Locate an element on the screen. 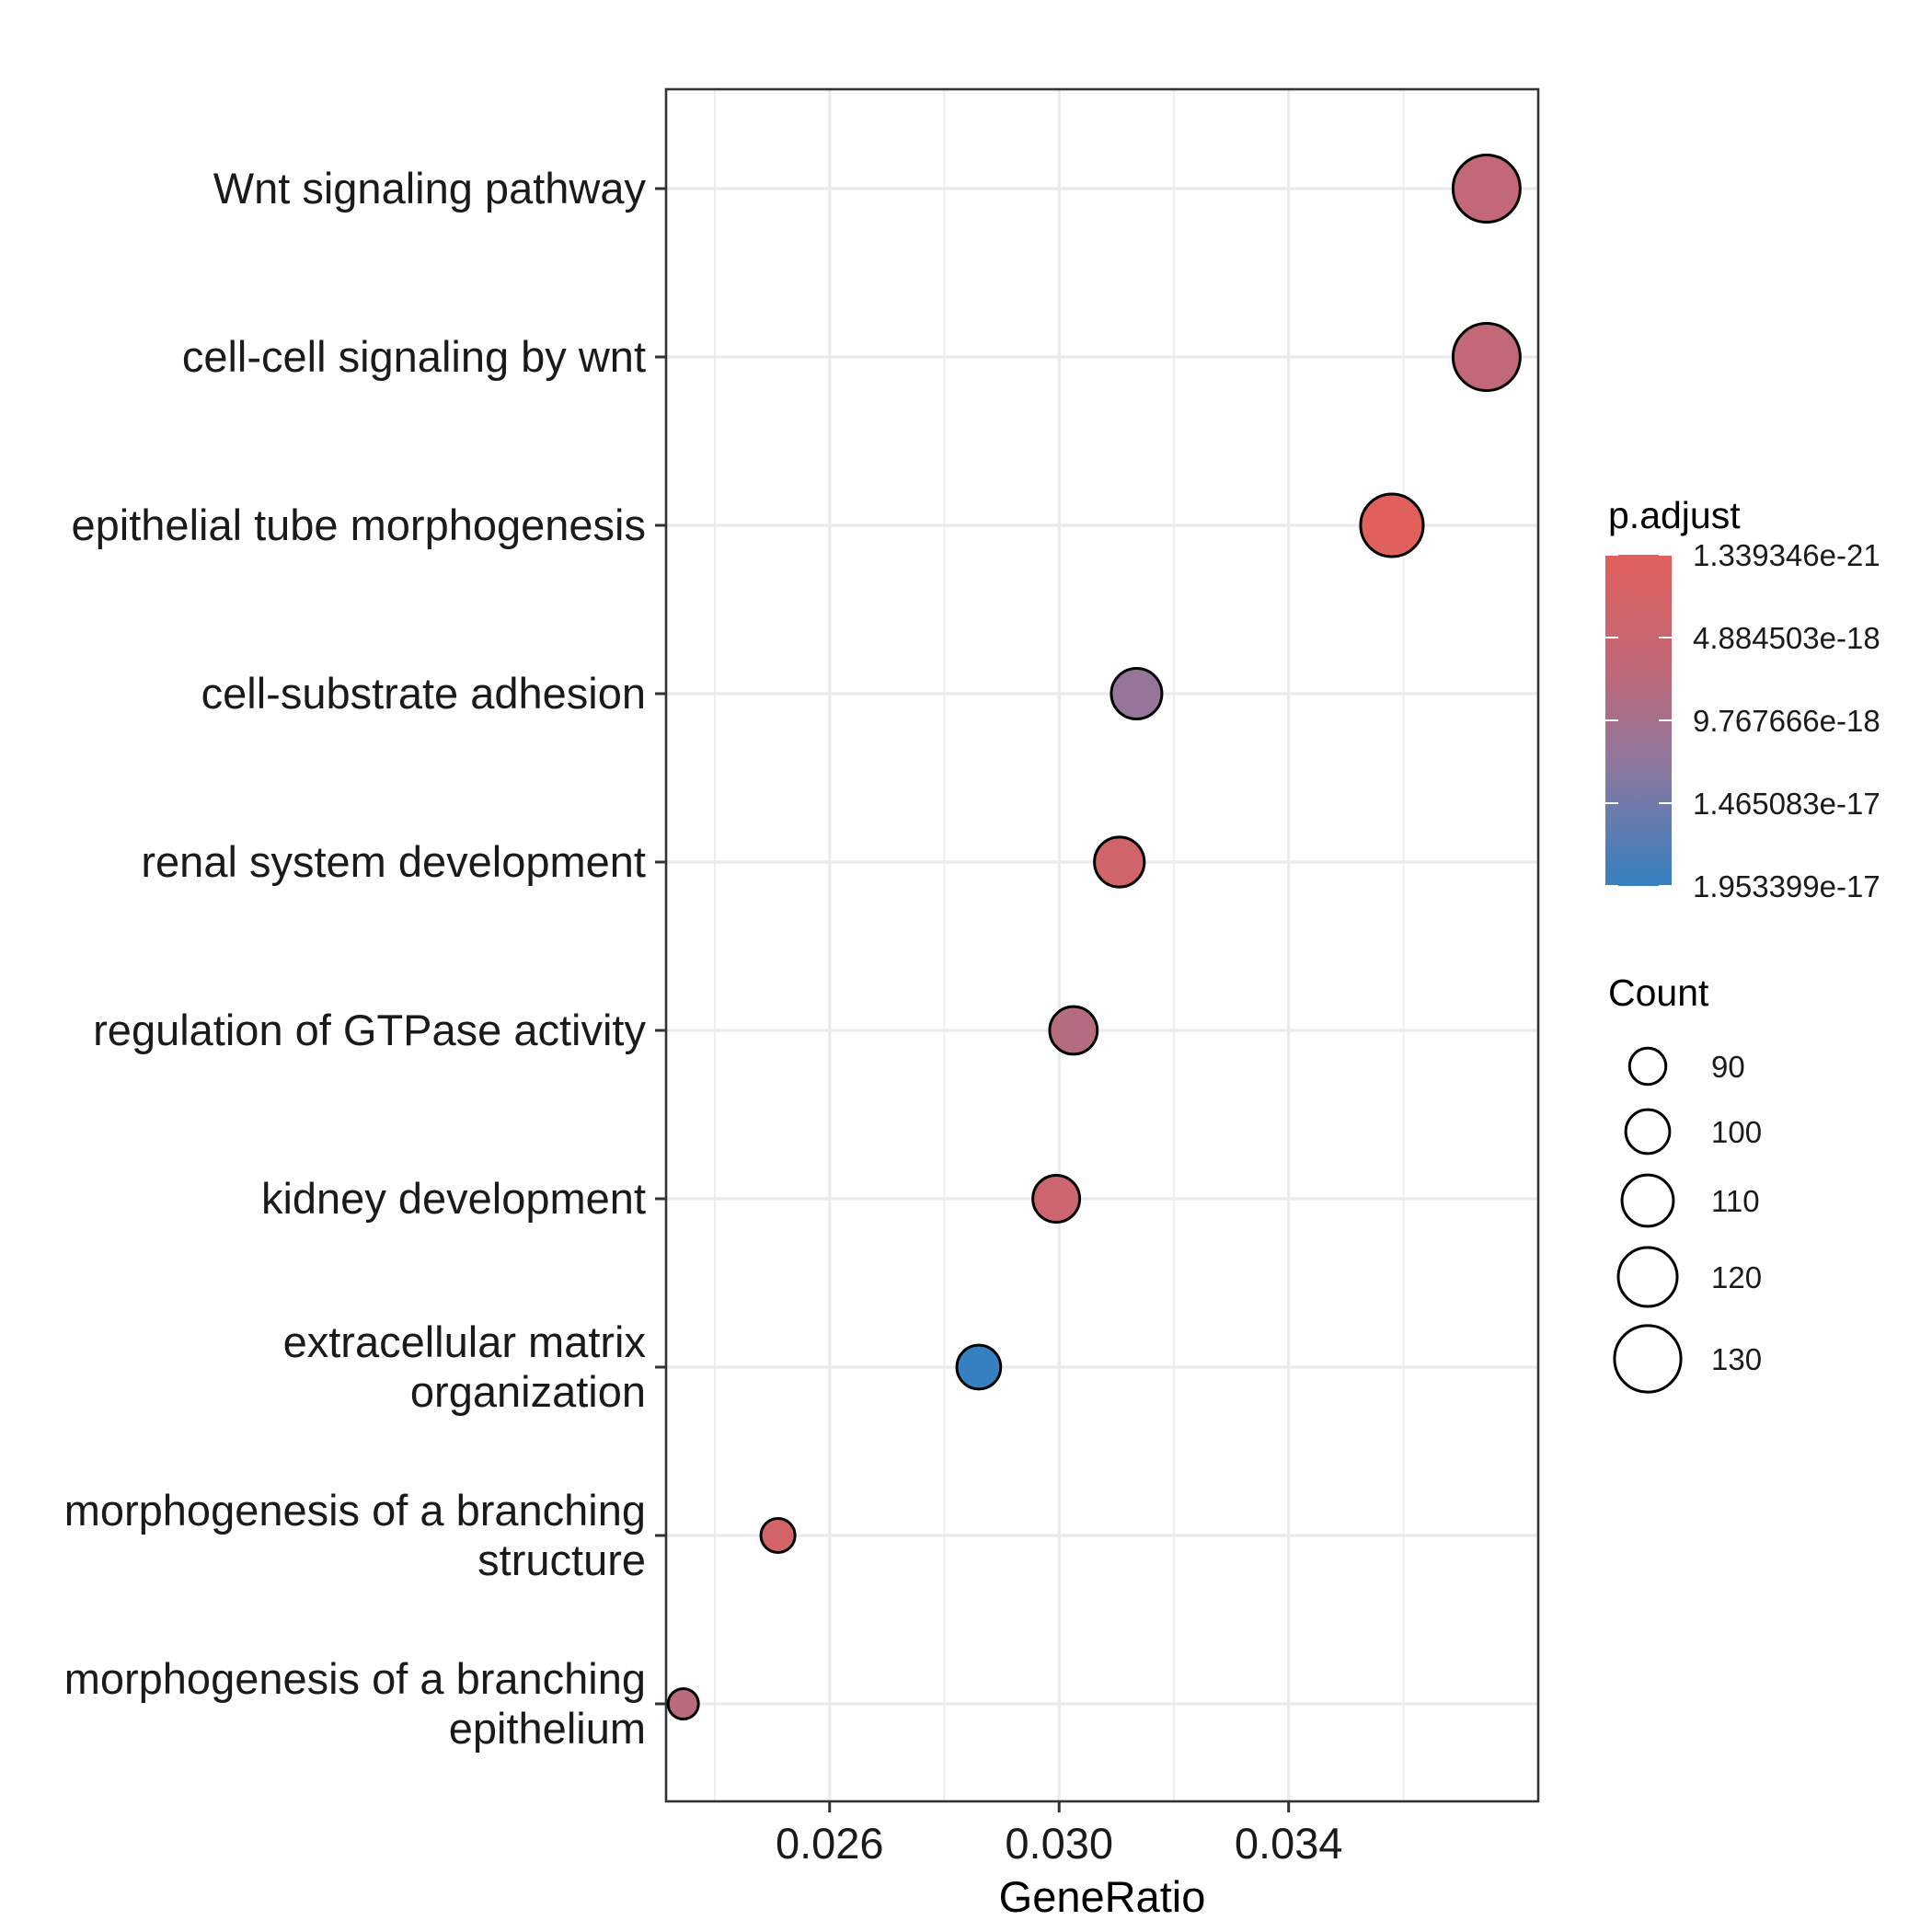  category-label: cell-cell signaling by wnt is located at coordinates (414, 356).